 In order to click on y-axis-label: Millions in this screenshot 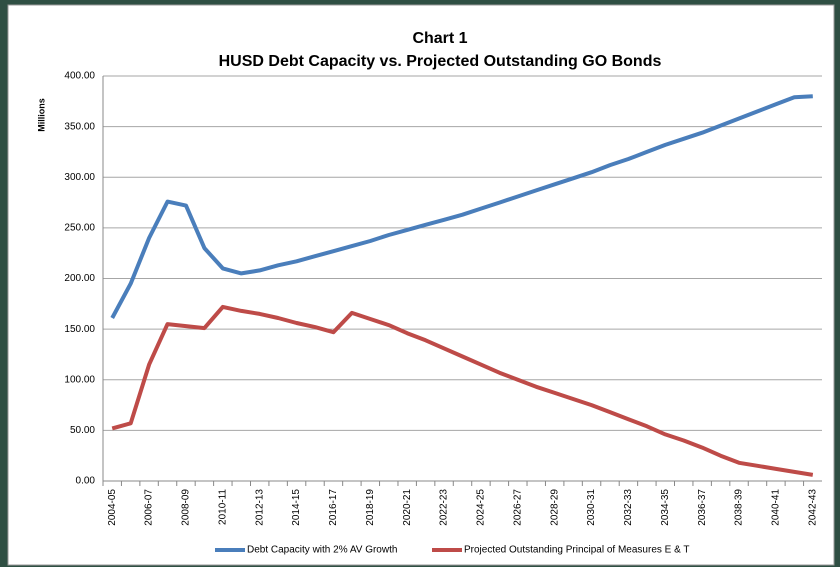, I will do `click(41, 115)`.